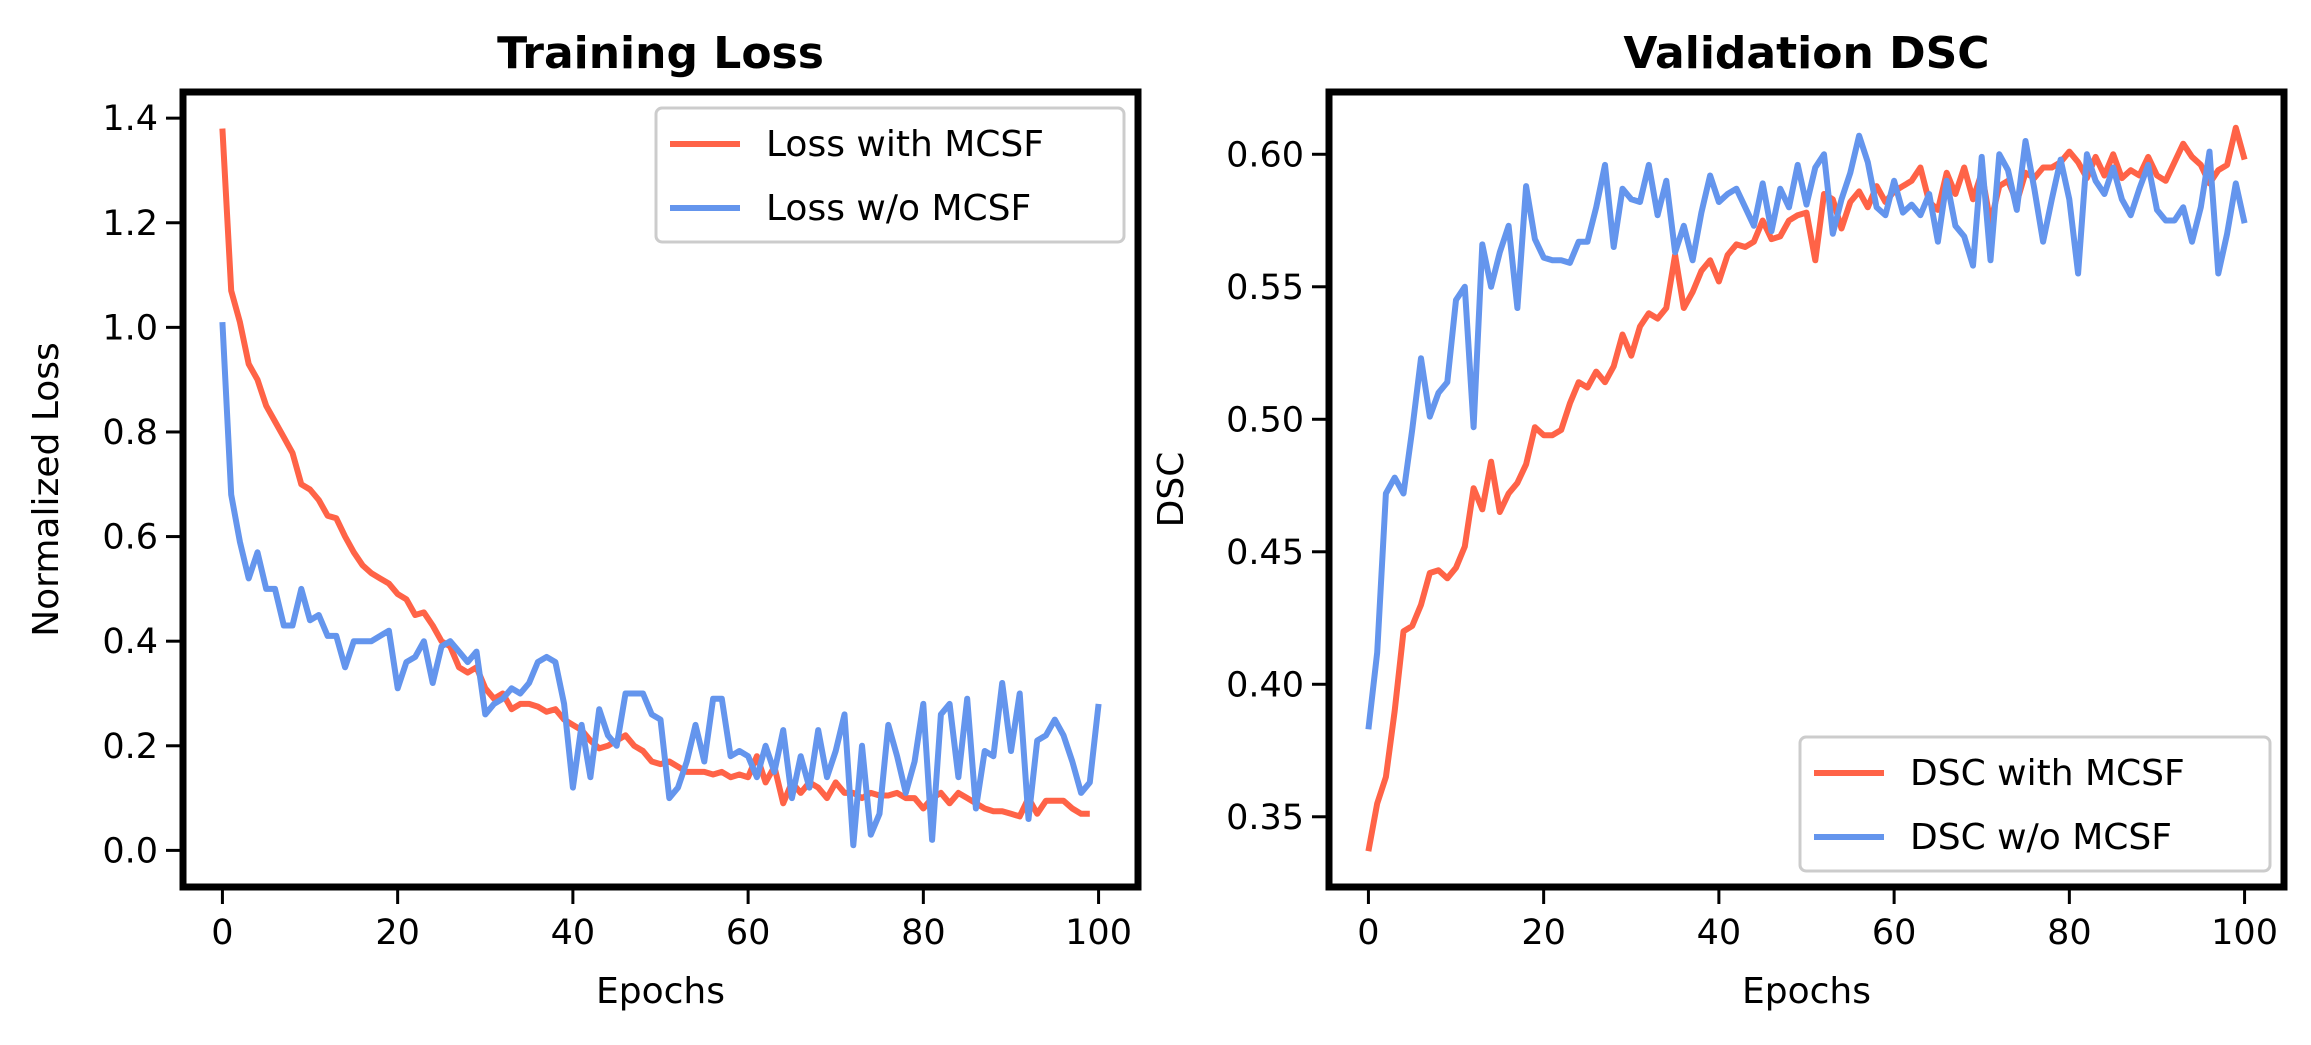 This screenshot has width=2311, height=1045. Describe the element at coordinates (1265, 288) in the screenshot. I see `y-tick-label: 0.55` at that location.